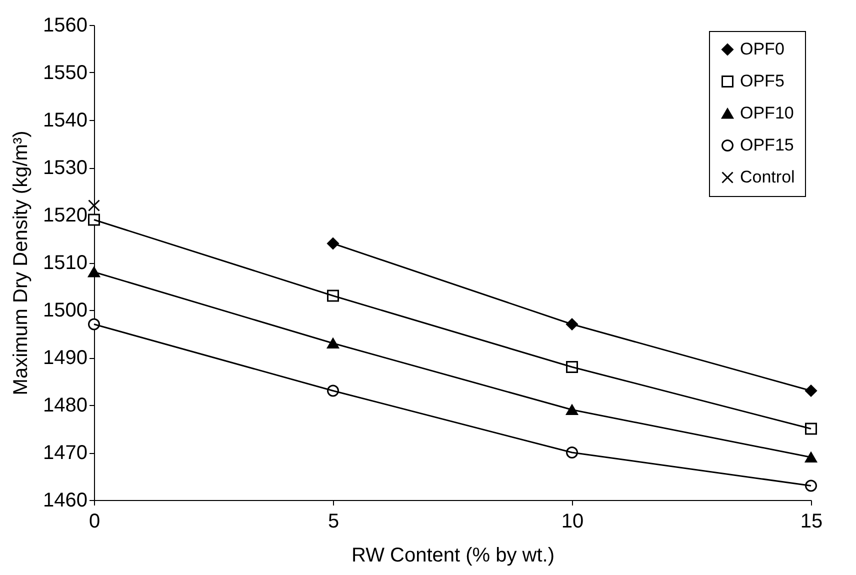 The image size is (856, 575). I want to click on y-axis-title: Maximum Dry Density (kg/m³), so click(21, 263).